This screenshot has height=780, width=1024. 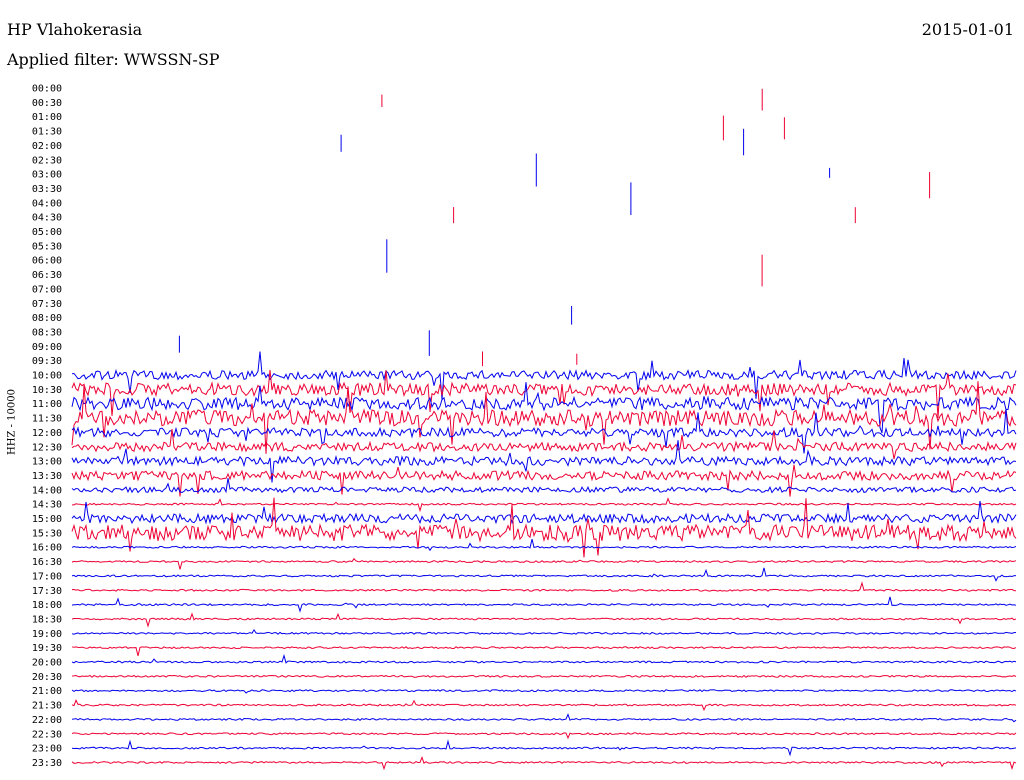 What do you see at coordinates (47, 734) in the screenshot?
I see `time-tick-2230: 22:30` at bounding box center [47, 734].